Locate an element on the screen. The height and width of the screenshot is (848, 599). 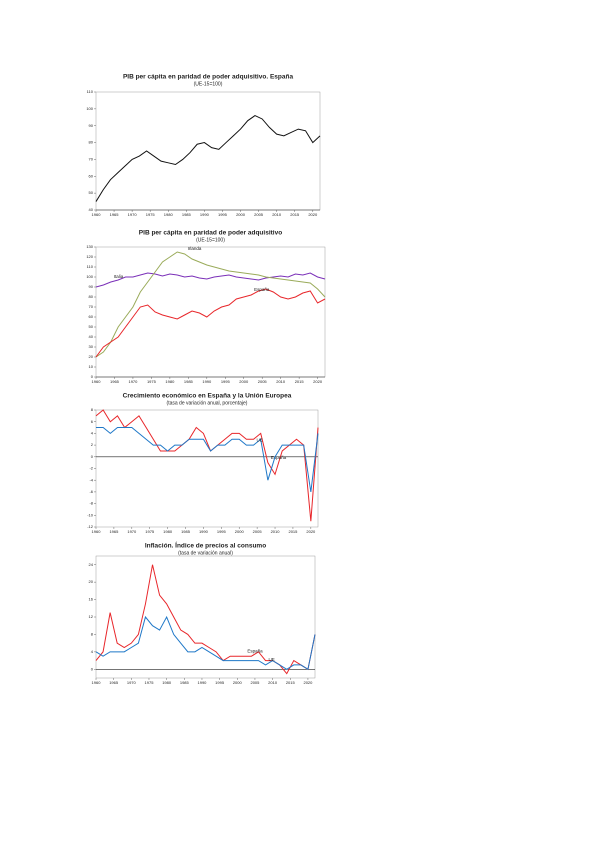
y-tick-label: 6 is located at coordinates (92, 421).